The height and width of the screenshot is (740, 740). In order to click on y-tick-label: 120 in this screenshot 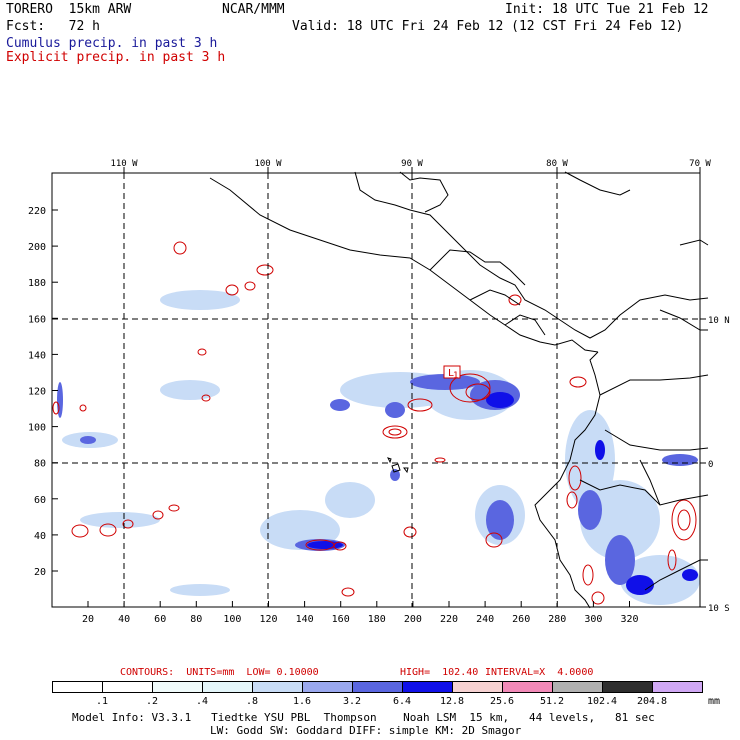, I will do `click(37, 392)`.